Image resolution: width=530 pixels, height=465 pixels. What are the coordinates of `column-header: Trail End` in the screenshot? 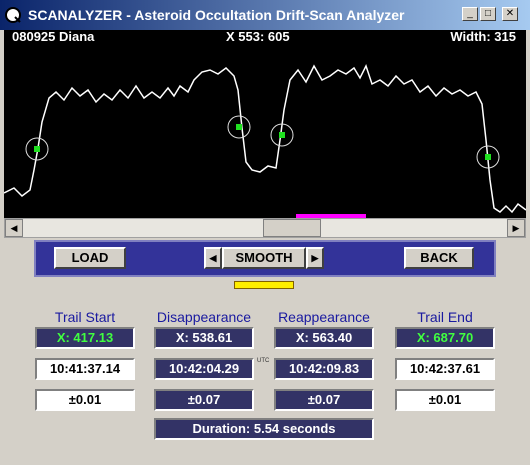 It's located at (445, 317).